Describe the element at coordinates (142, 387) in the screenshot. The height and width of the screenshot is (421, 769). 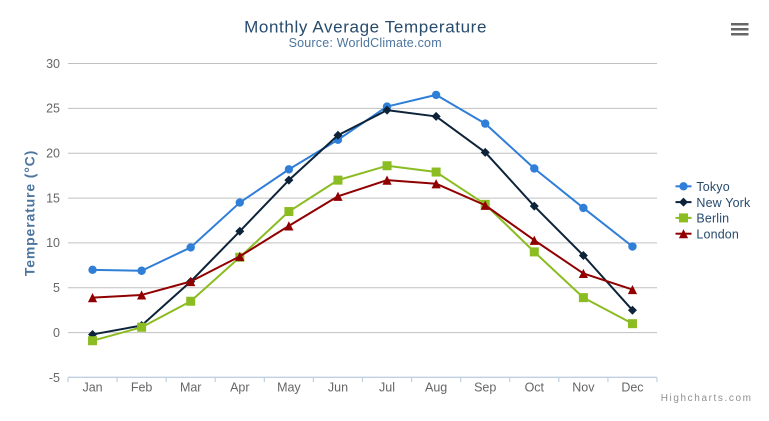
I see `svg-text: Feb` at that location.